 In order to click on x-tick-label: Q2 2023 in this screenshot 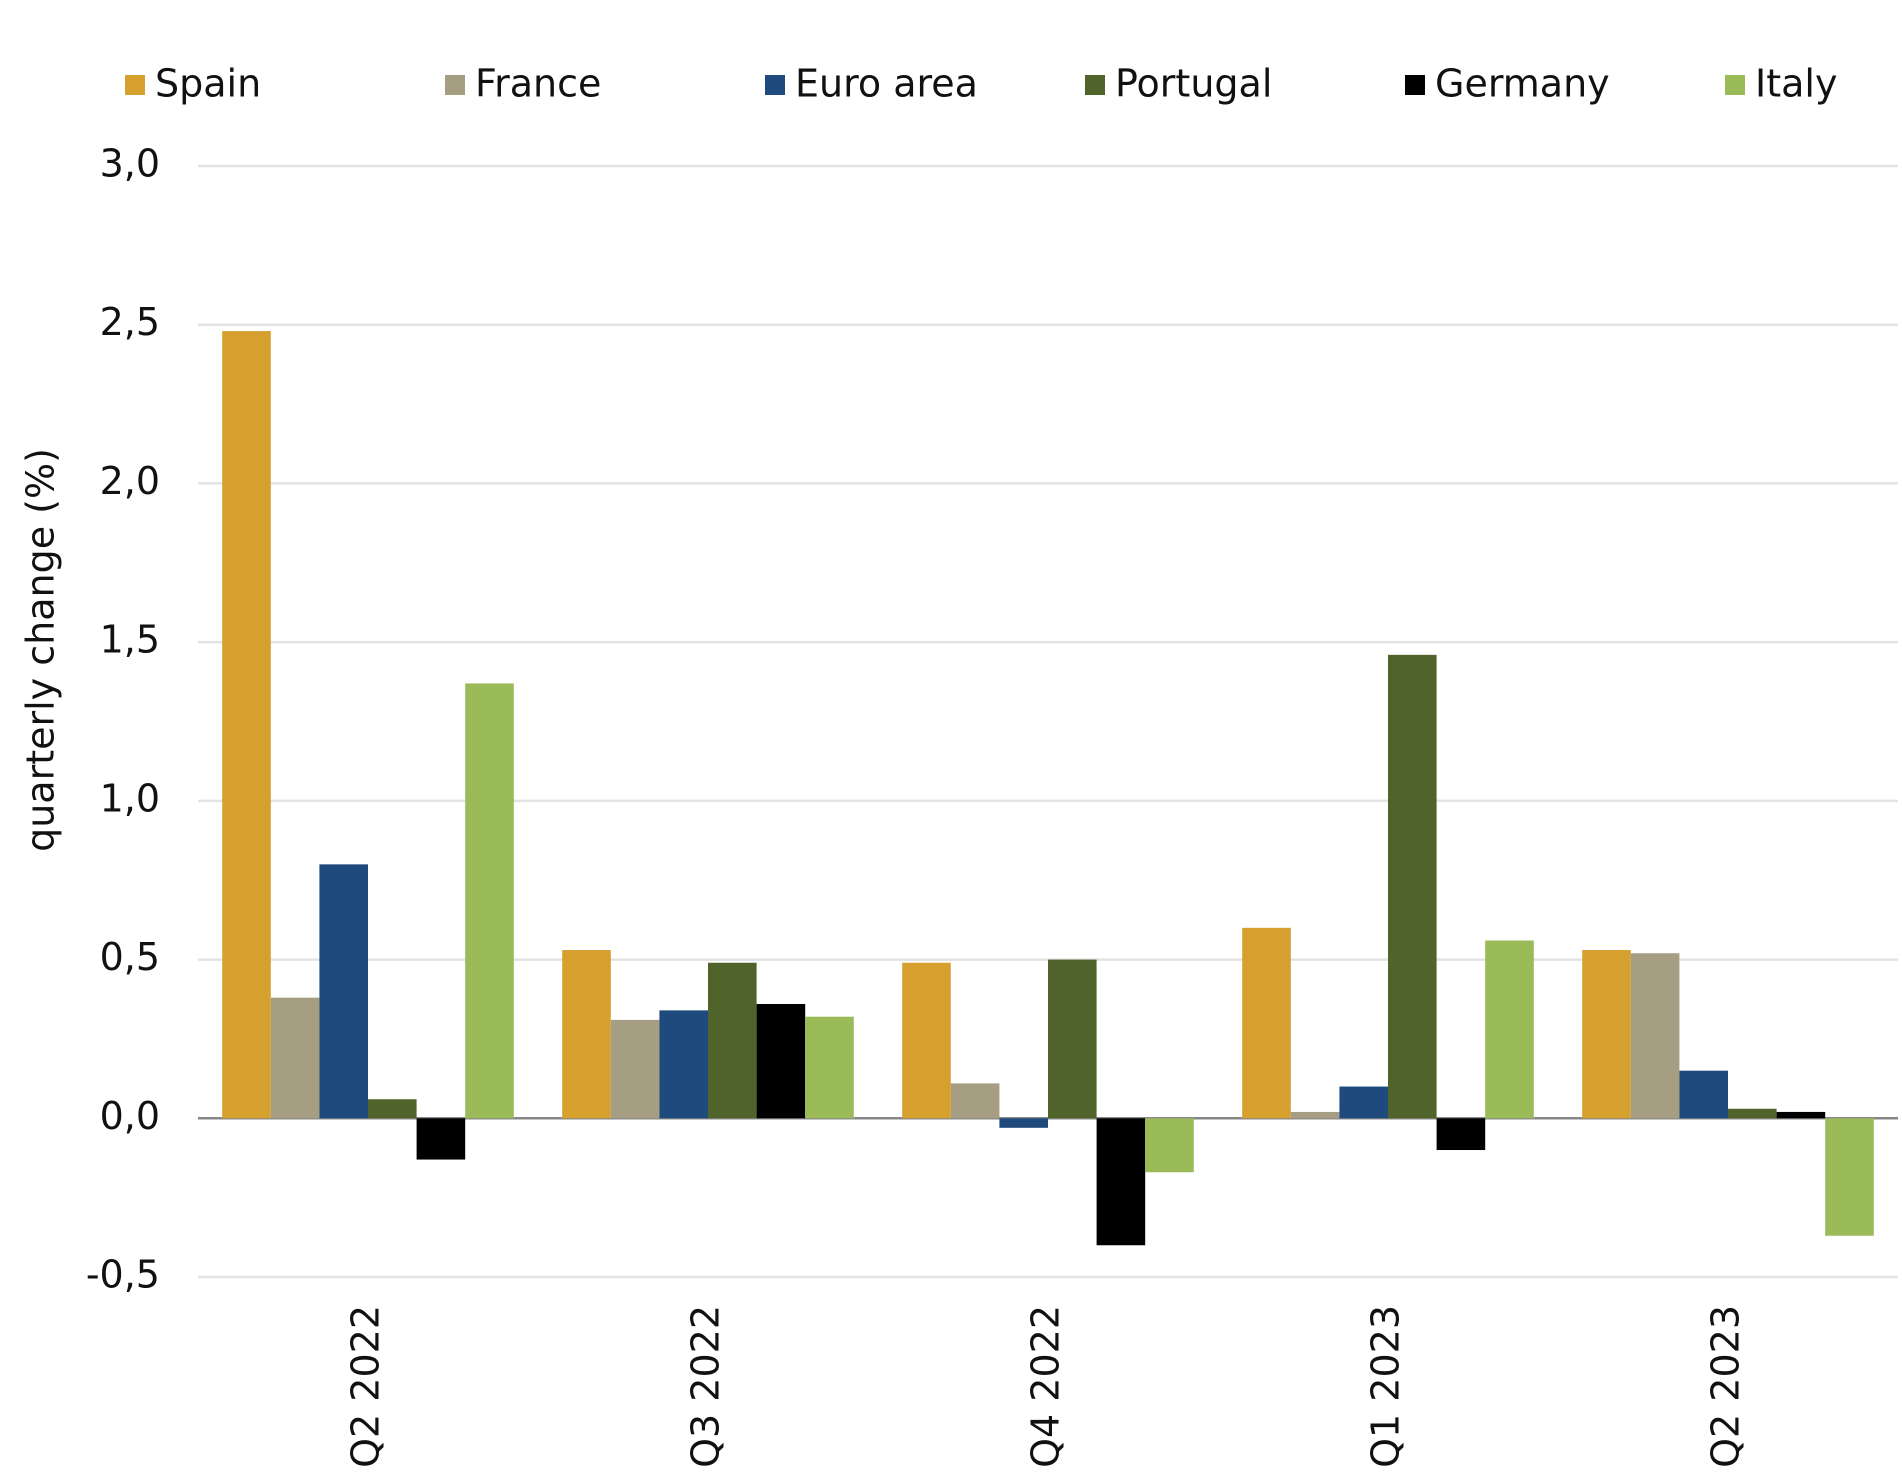, I will do `click(1726, 1386)`.